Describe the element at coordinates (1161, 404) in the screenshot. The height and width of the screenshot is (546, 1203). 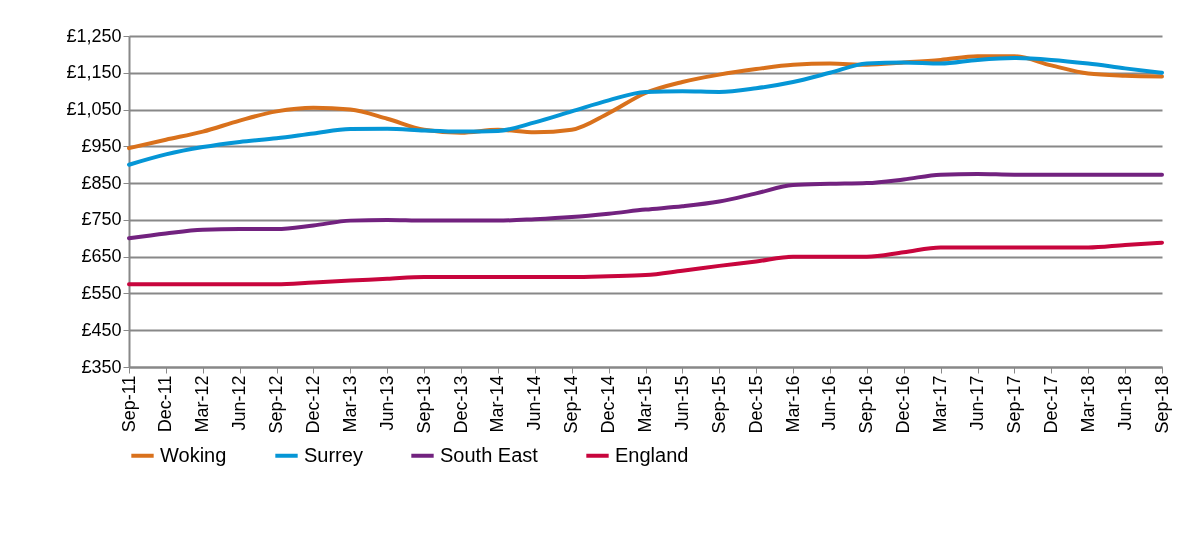
I see `x-tick-label: Sep-18` at that location.